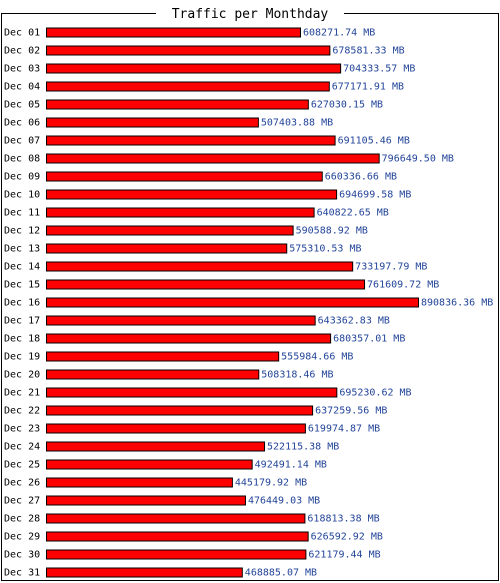 The height and width of the screenshot is (583, 500). Describe the element at coordinates (351, 411) in the screenshot. I see `value-label: 637259.56 MB` at that location.